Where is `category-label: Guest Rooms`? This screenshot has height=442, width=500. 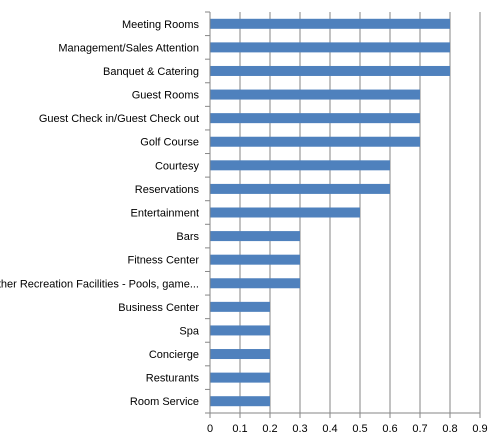 category-label: Guest Rooms is located at coordinates (166, 96).